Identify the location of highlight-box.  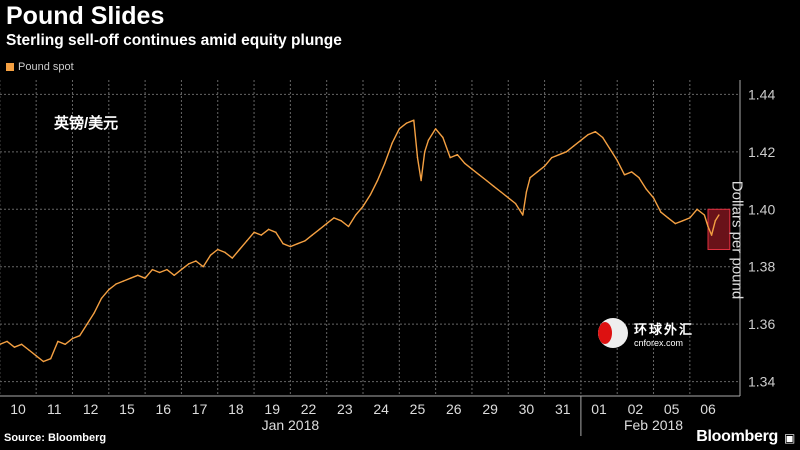
(719, 229).